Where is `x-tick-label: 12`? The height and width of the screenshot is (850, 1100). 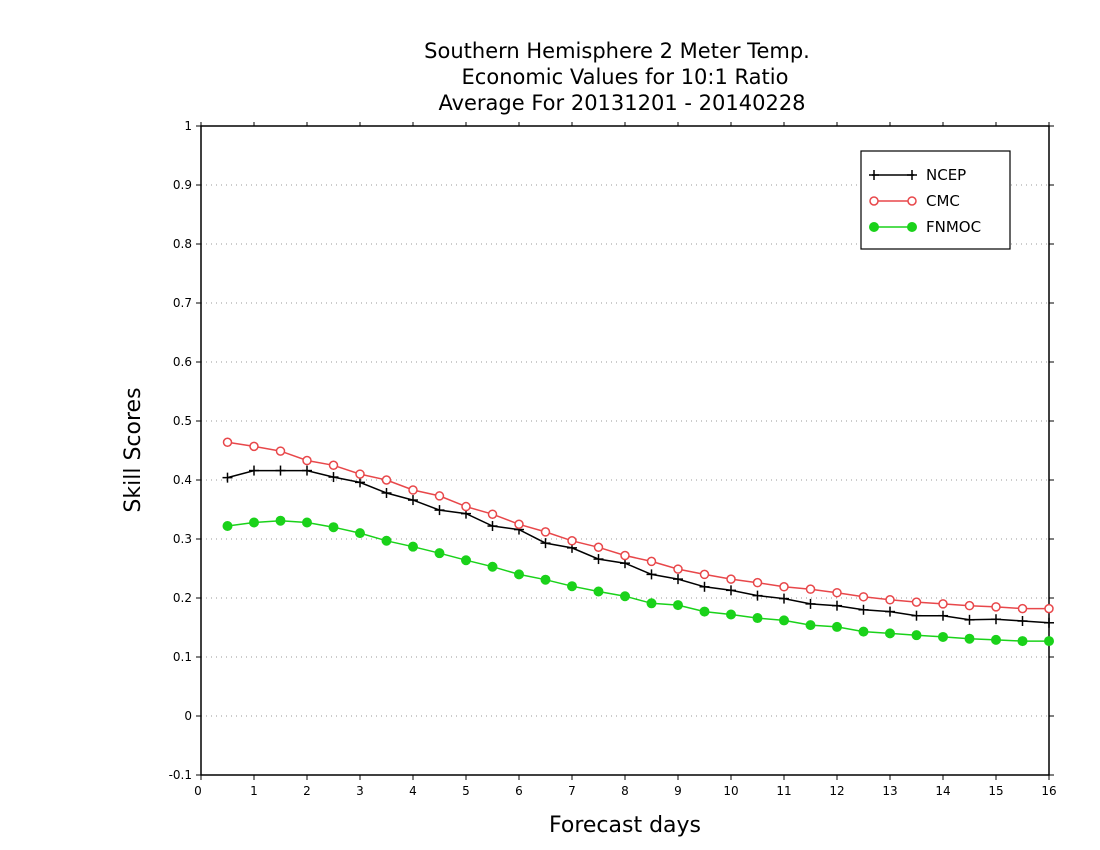
x-tick-label: 12 is located at coordinates (836, 791).